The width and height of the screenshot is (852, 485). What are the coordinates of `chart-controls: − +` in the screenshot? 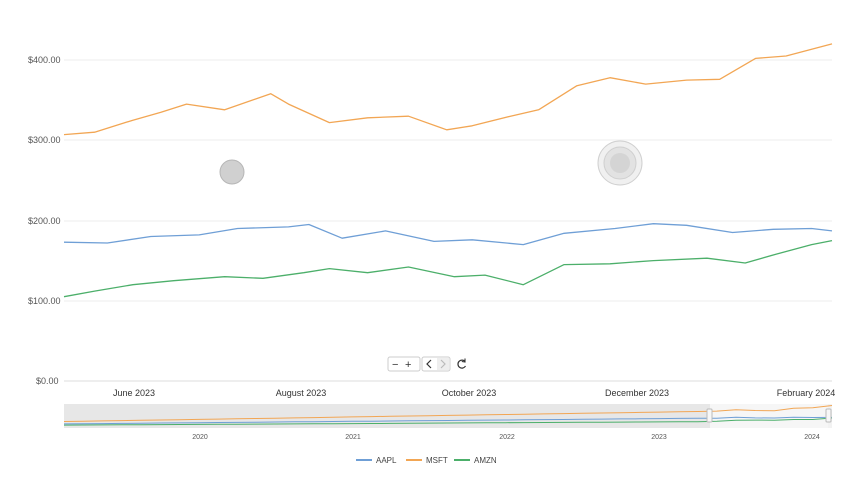 It's located at (427, 364).